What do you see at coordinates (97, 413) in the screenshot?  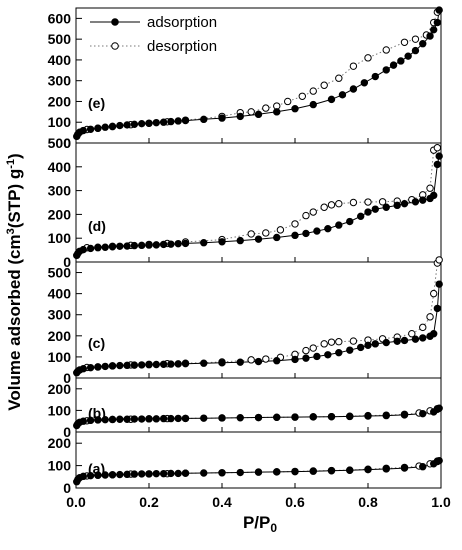 I see `panel-label: (b)` at bounding box center [97, 413].